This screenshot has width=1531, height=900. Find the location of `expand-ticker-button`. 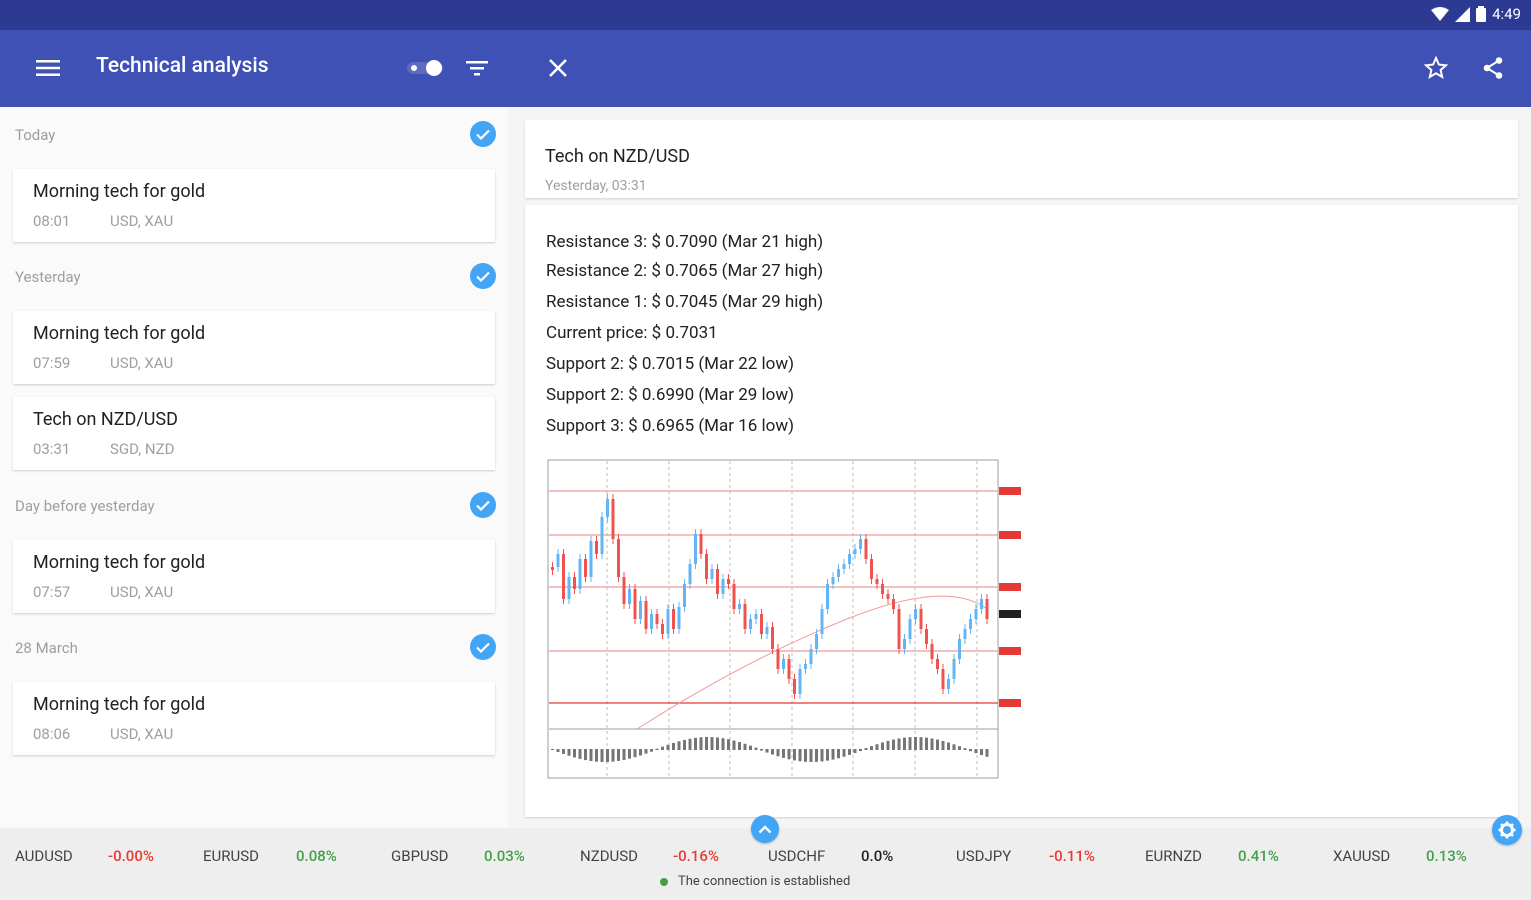

expand-ticker-button is located at coordinates (765, 829).